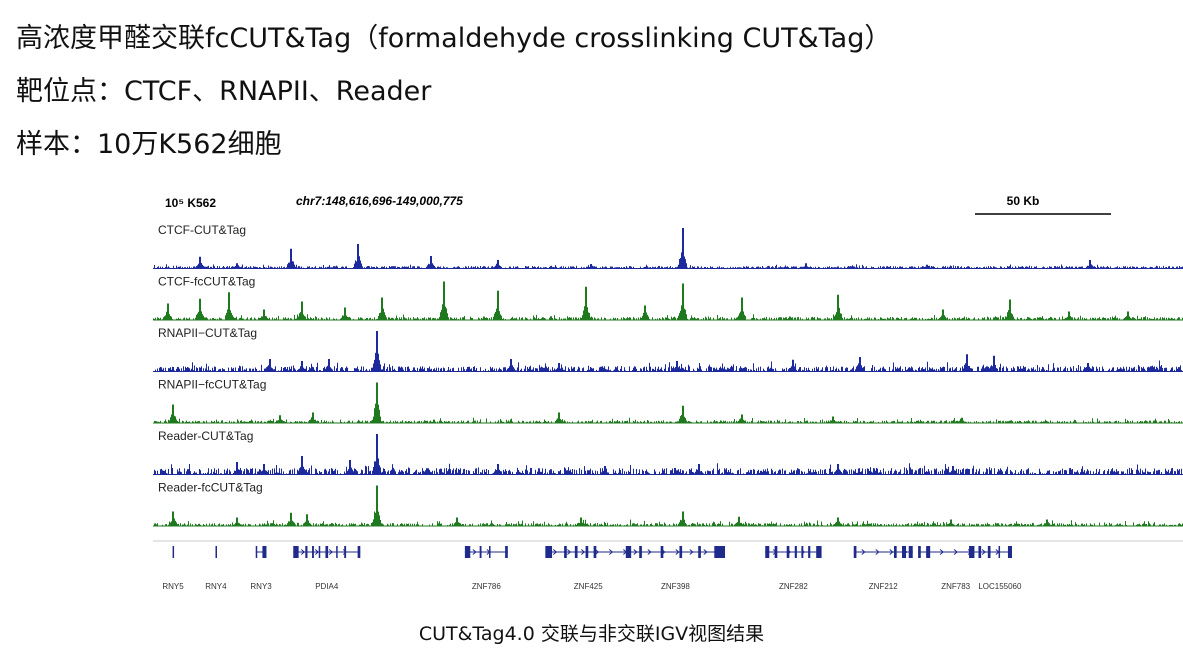  Describe the element at coordinates (149, 144) in the screenshot. I see `header-line-sample: 样本：10万K562细胞` at that location.